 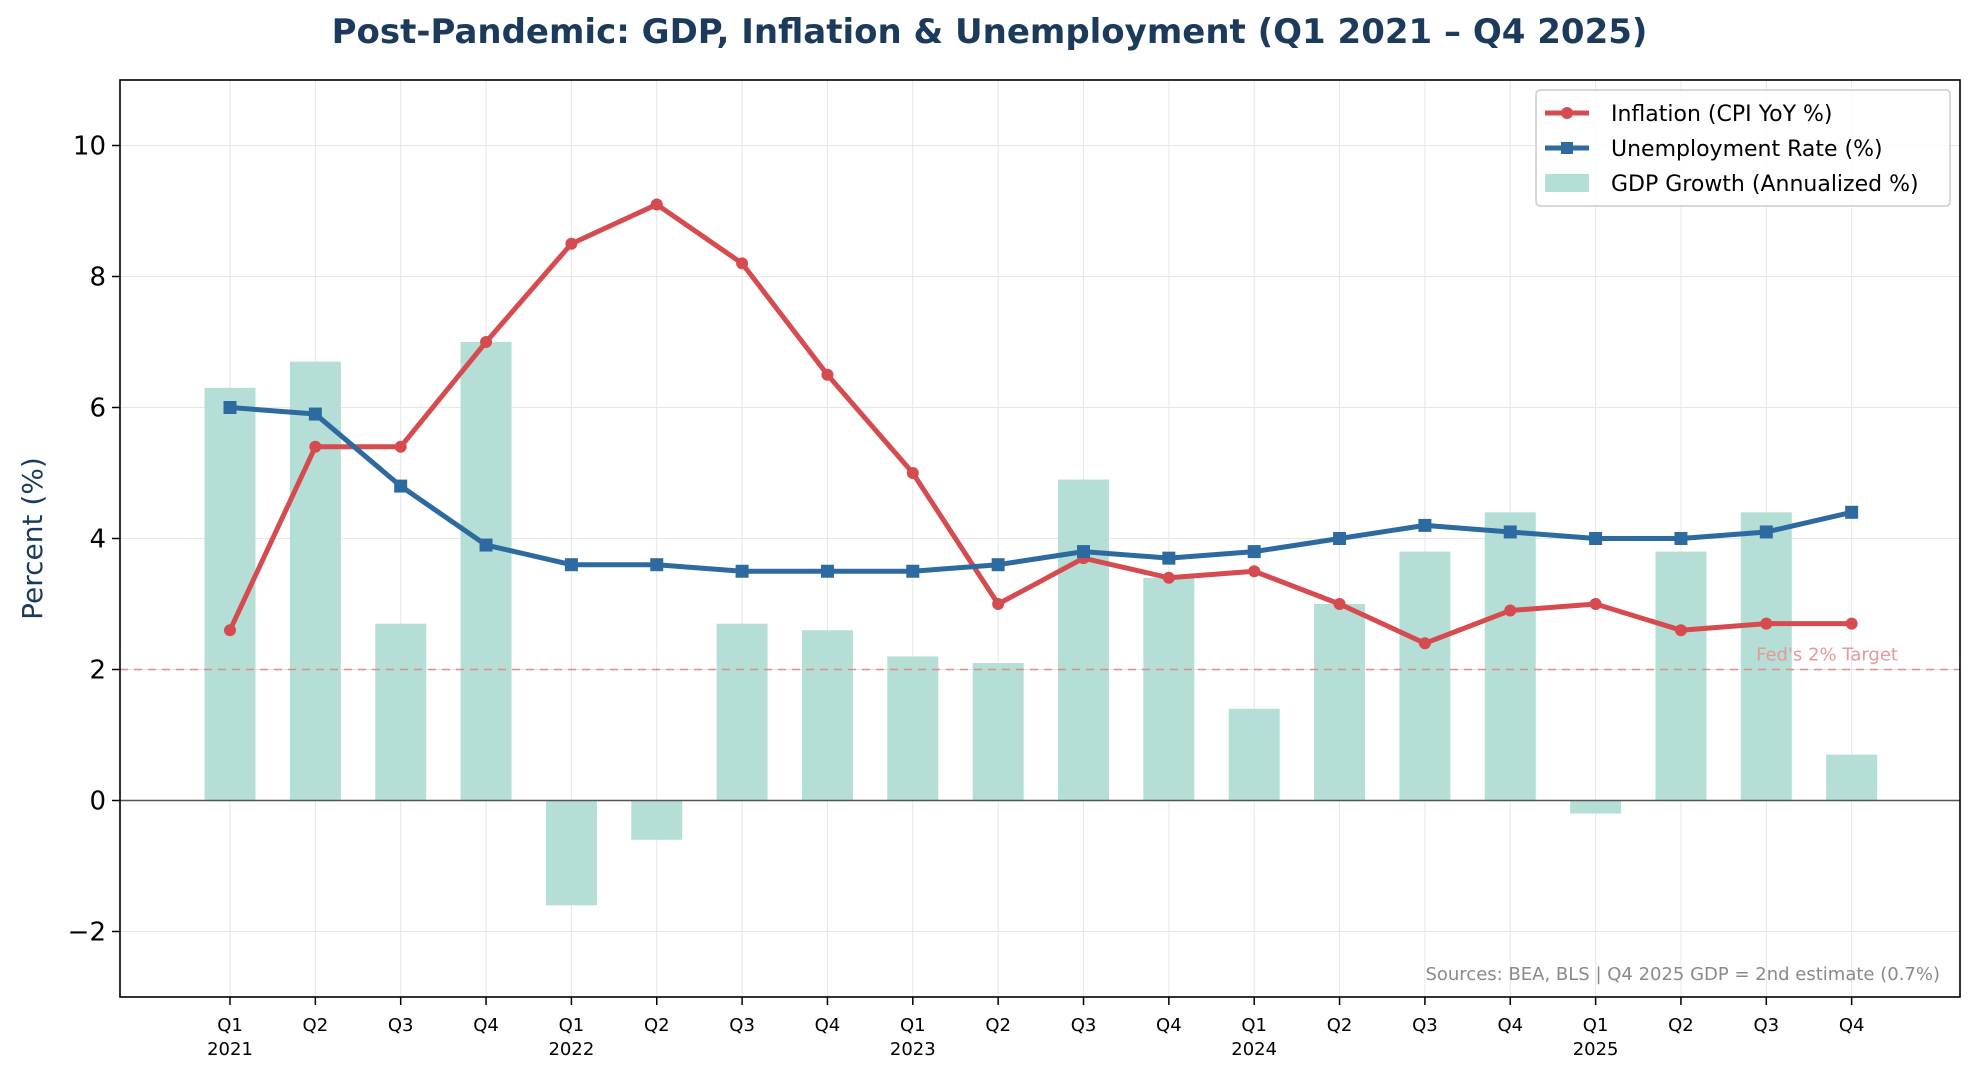 I want to click on x-tick-quarter-0: Q1, so click(x=230, y=1025).